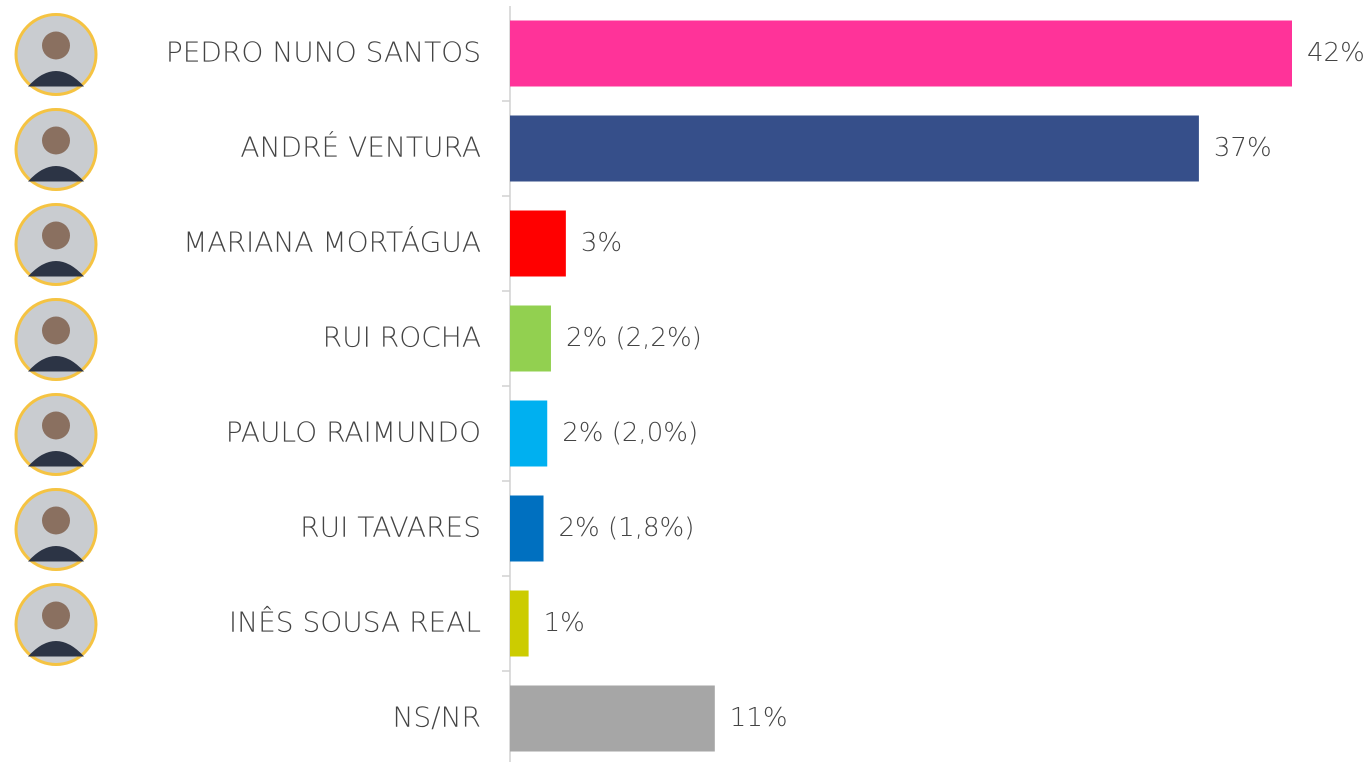  I want to click on value-label: 37%, so click(1243, 148).